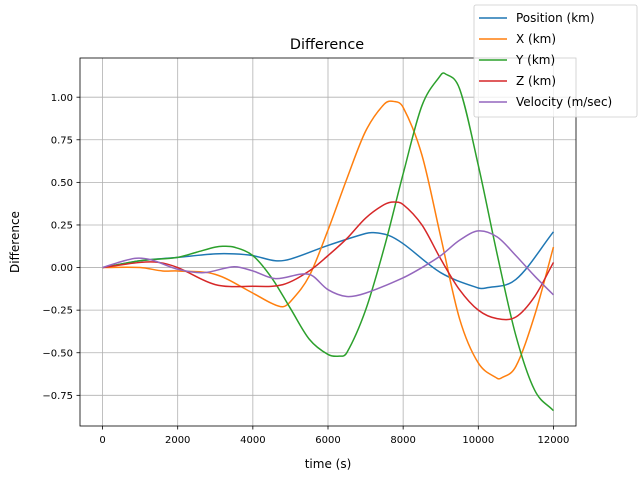 The image size is (640, 480). I want to click on x-axis-label: time (s), so click(328, 464).